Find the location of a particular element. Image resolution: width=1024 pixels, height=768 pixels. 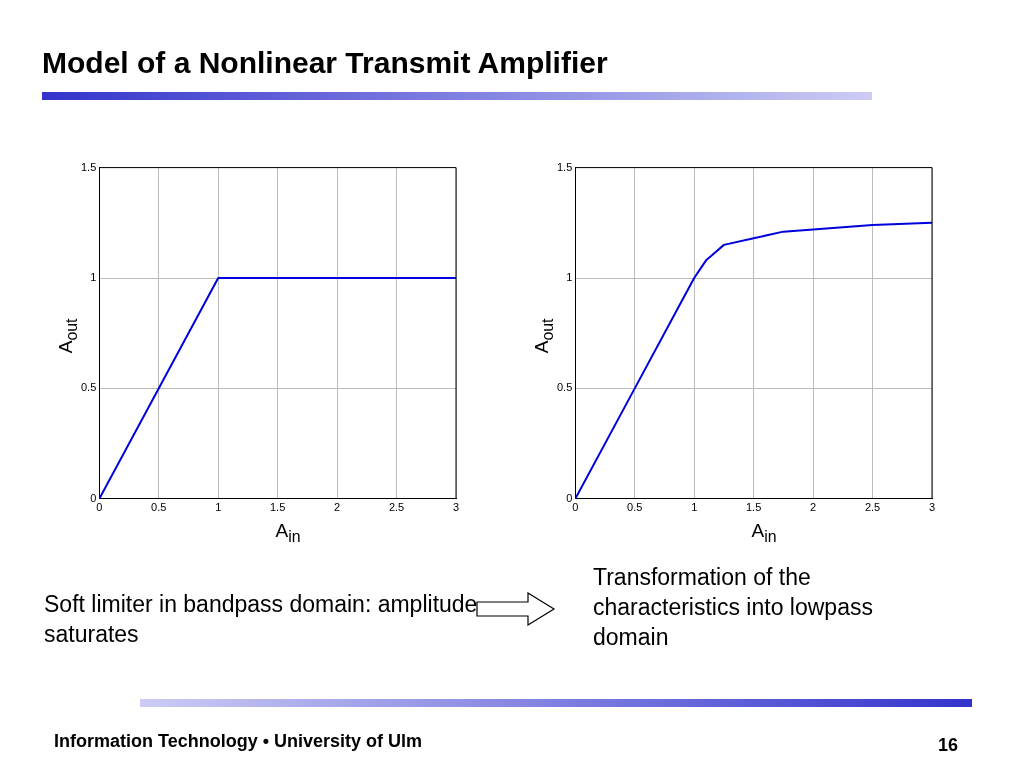

text: Information Technology • University of Ulm is located at coordinates (238, 741).